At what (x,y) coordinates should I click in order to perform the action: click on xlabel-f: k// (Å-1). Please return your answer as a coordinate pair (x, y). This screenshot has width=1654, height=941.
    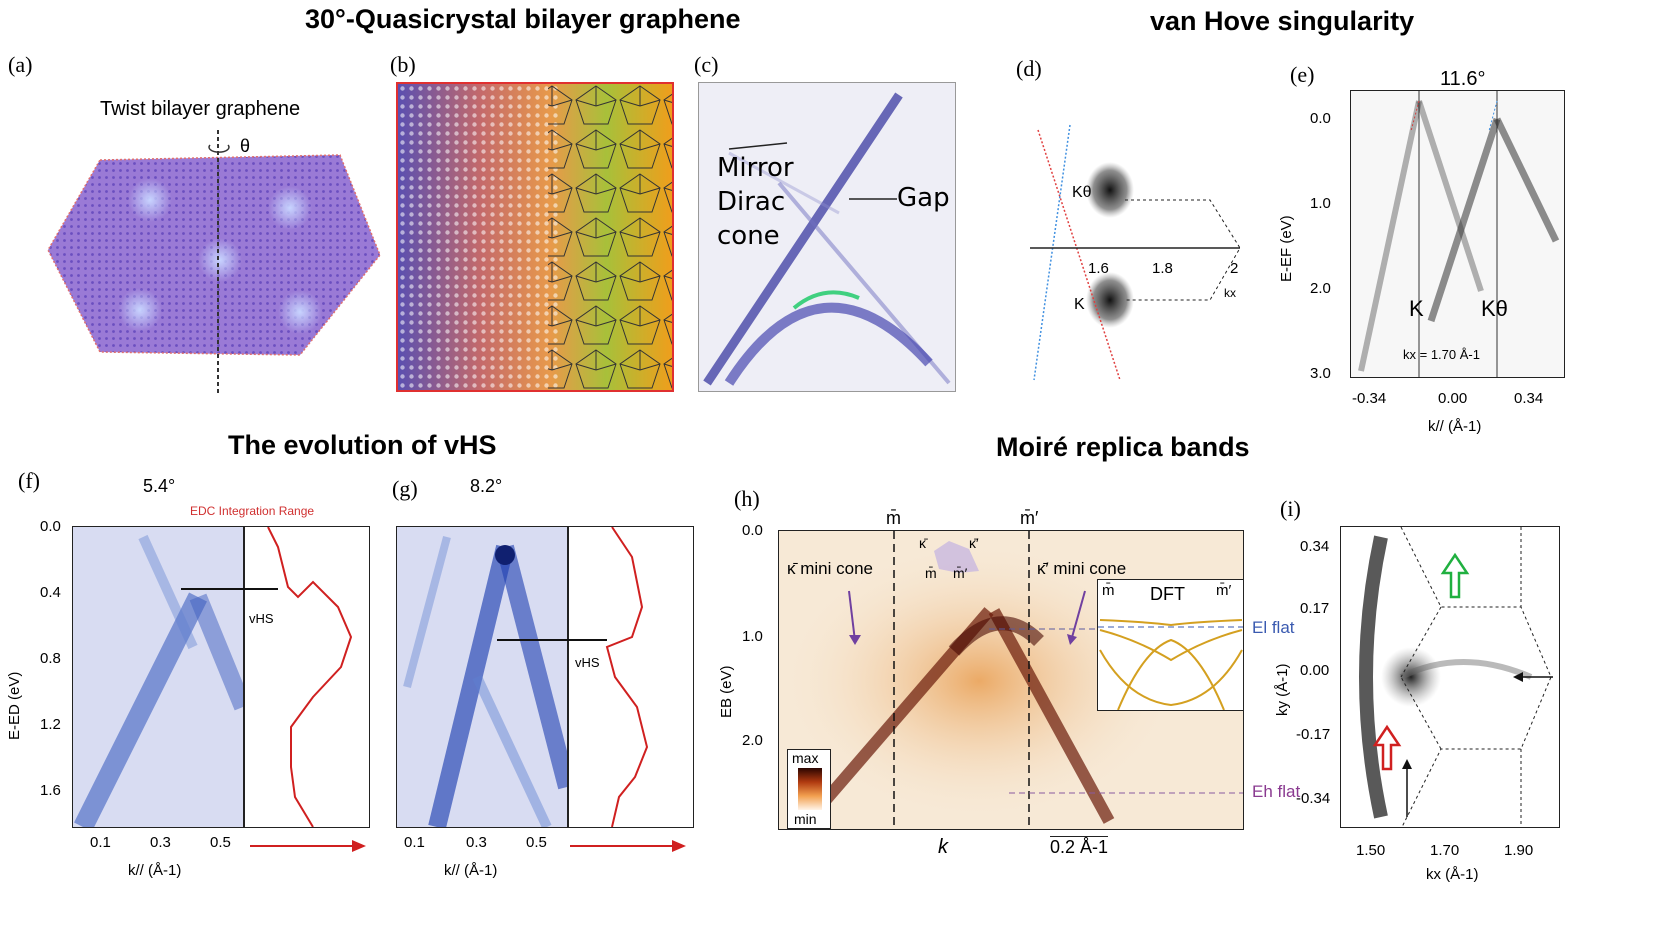
    Looking at the image, I should click on (155, 870).